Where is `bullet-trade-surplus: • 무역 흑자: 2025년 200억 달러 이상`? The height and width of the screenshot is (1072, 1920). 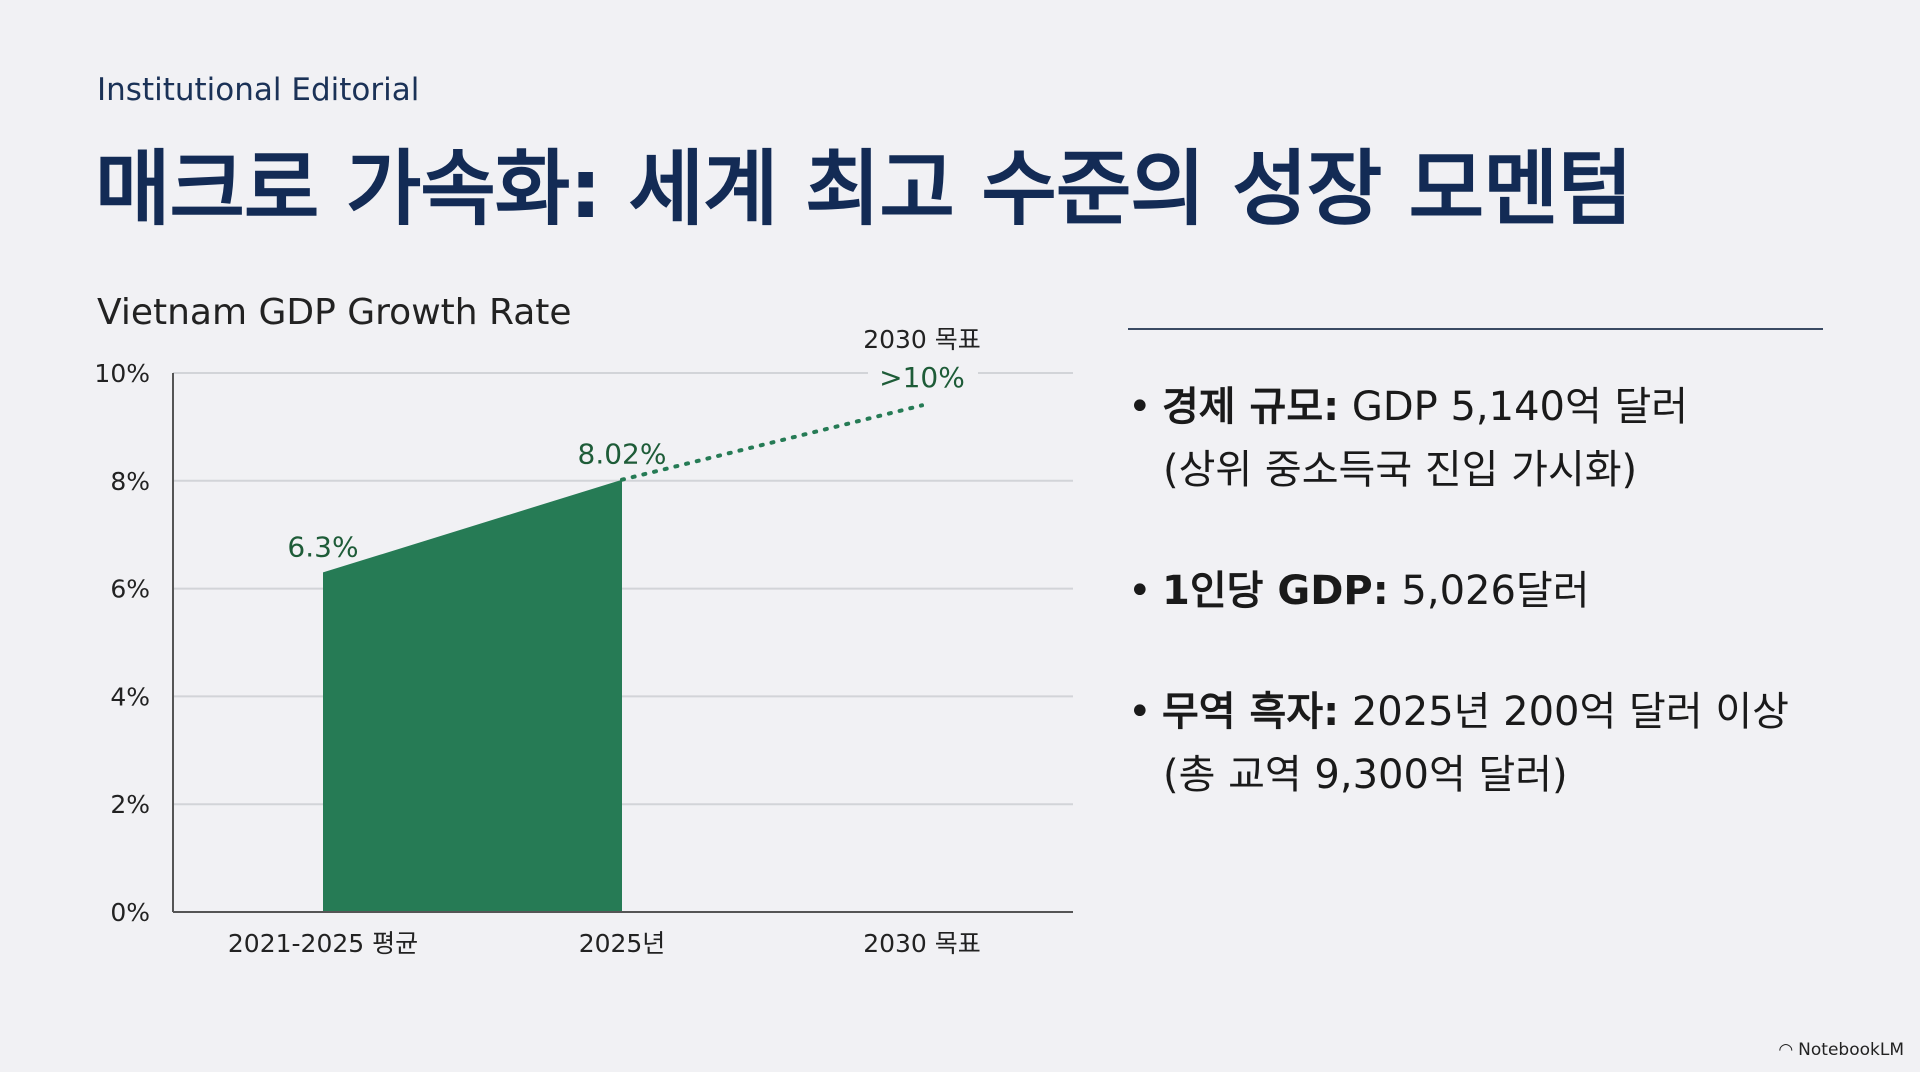
bullet-trade-surplus: • 무역 흑자: 2025년 200억 달러 이상 is located at coordinates (1458, 712).